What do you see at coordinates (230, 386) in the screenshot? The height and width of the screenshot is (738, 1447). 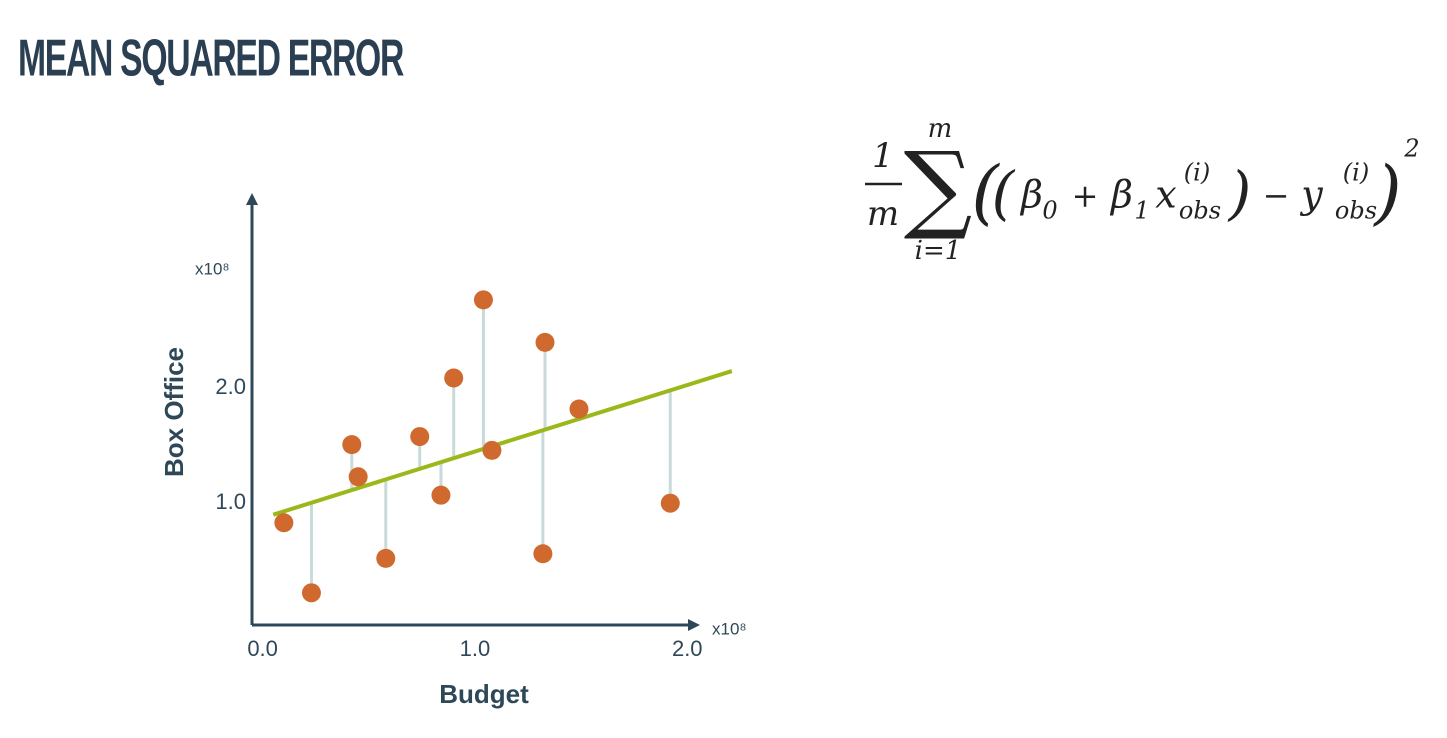 I see `y-tick-label: 2.0` at bounding box center [230, 386].